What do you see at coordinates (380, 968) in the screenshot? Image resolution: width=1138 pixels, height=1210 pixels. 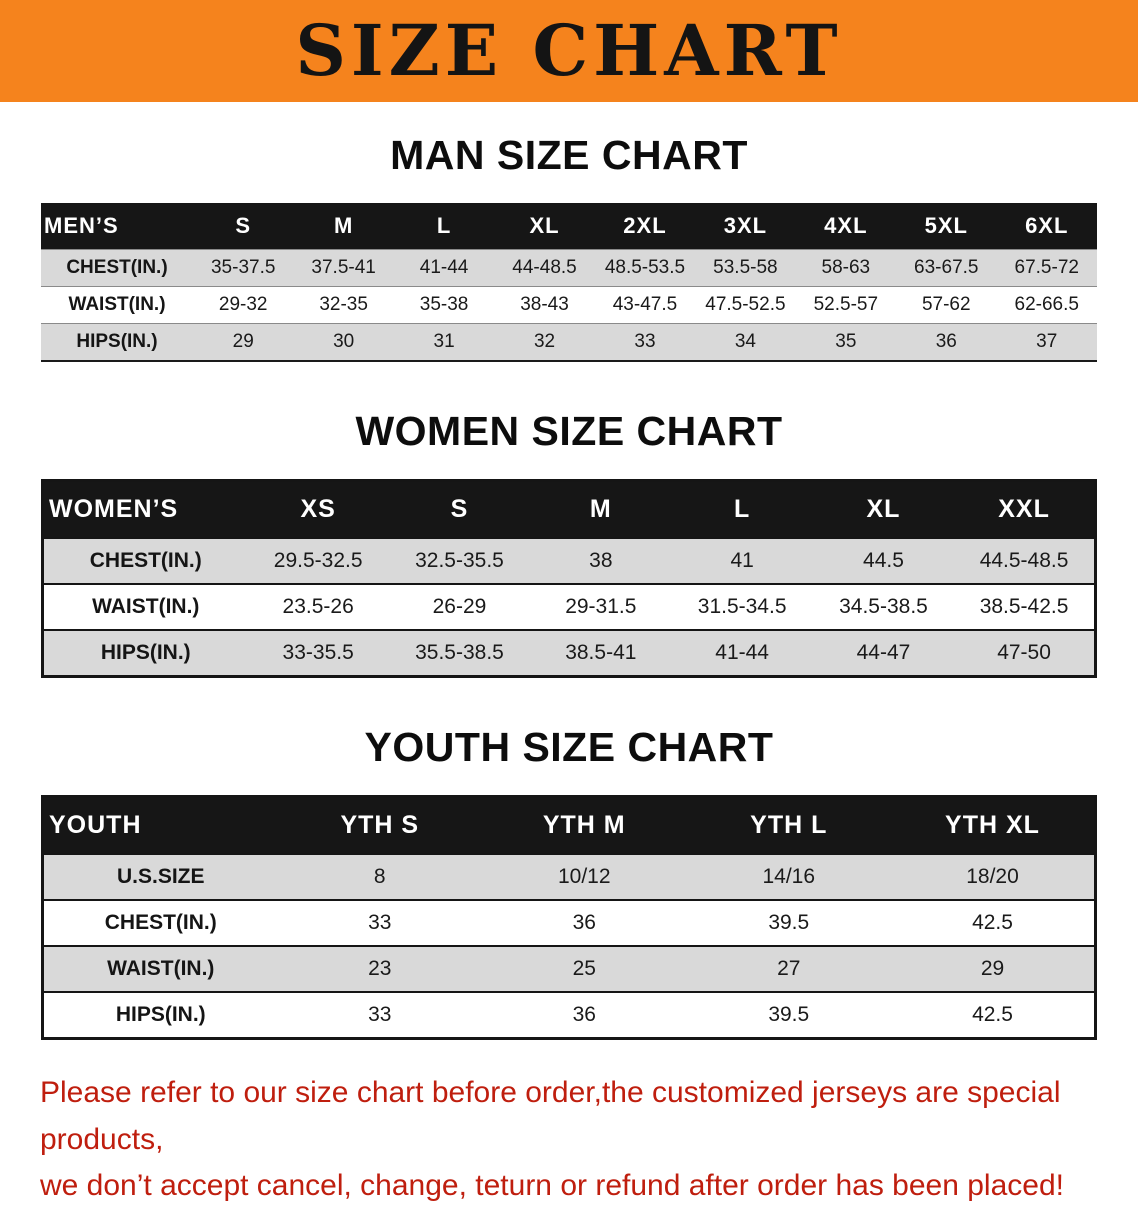 I see `measurement-value-cell: 23` at bounding box center [380, 968].